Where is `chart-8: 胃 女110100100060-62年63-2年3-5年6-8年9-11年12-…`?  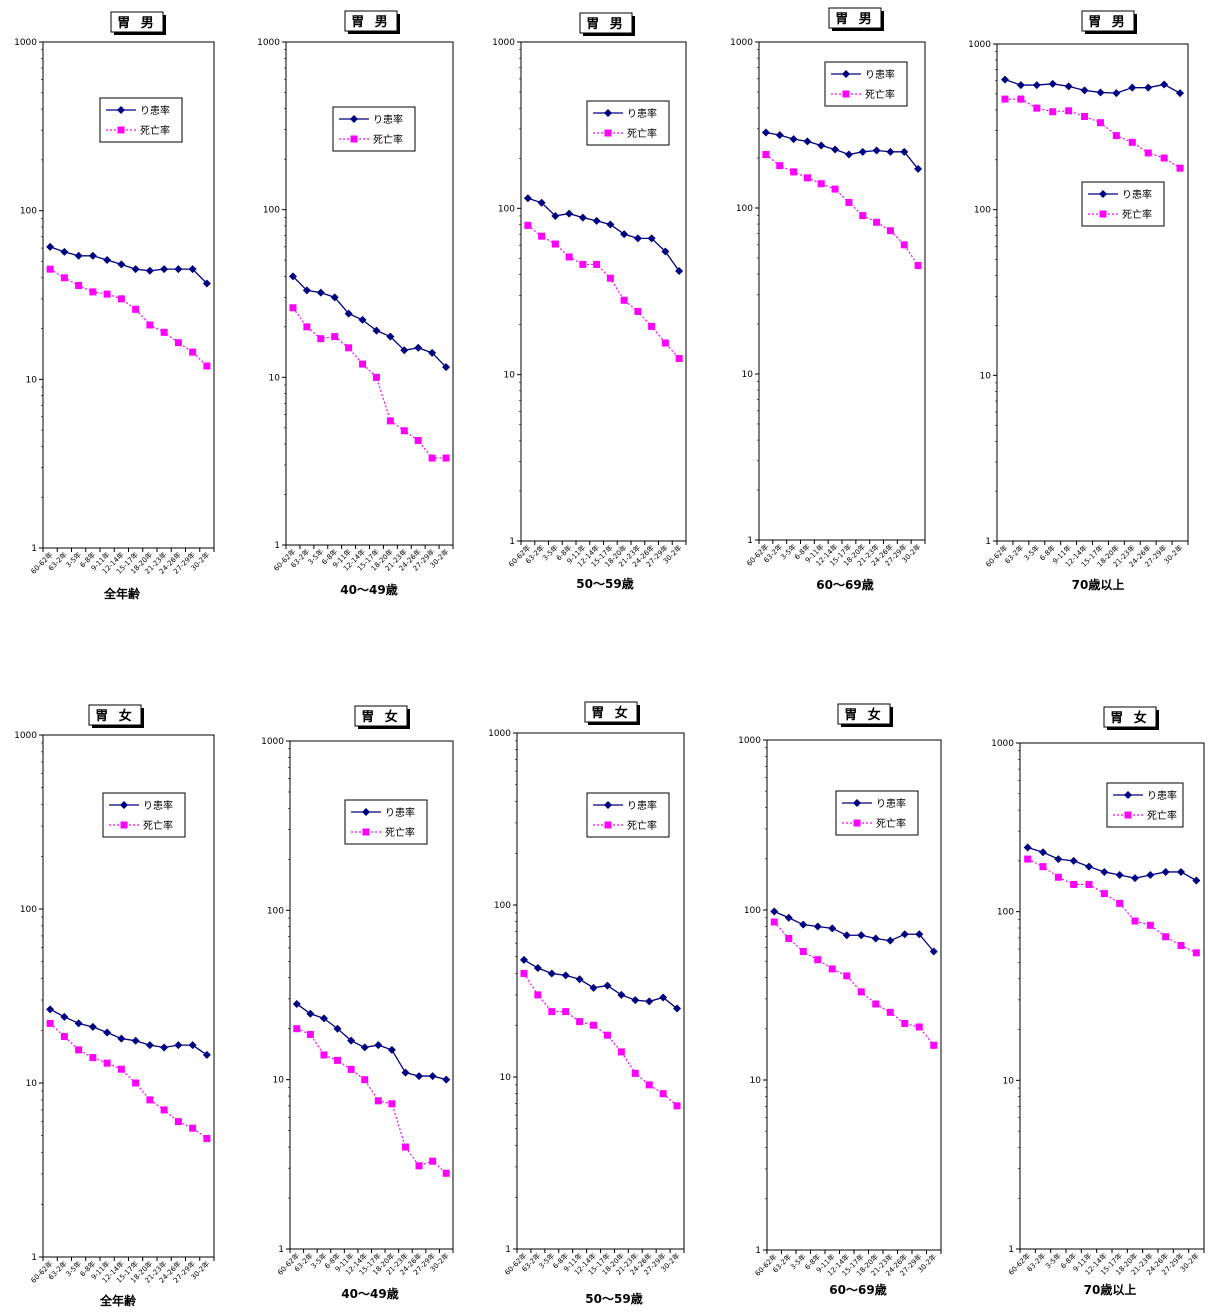 chart-8: 胃 女110100100060-62年63-2年3-5年6-8年9-11年12-… is located at coordinates (586, 1003).